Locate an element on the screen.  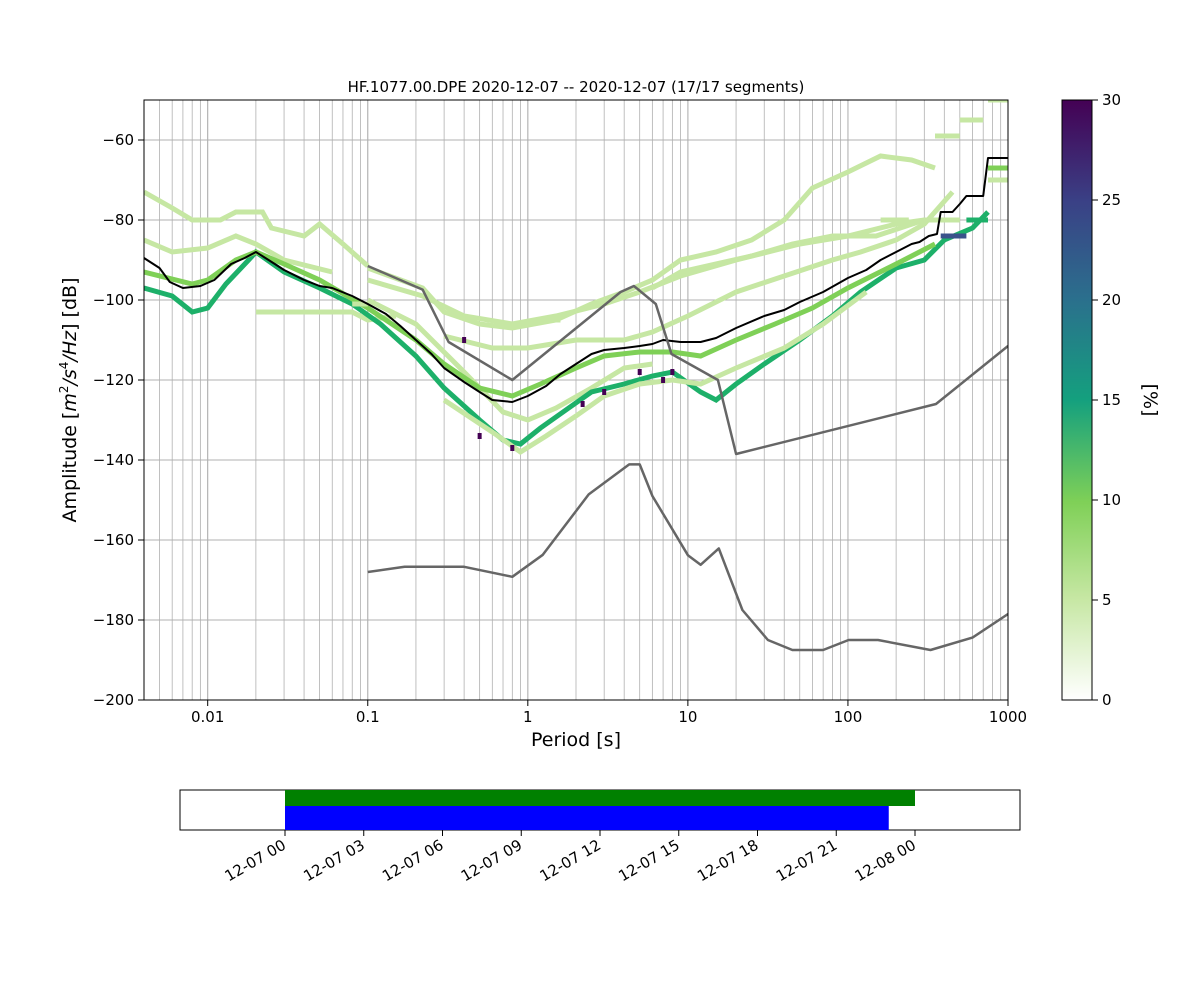
x-axis-ticks: 0.01 0.1 1 10 100 1000 is located at coordinates (609, 713).